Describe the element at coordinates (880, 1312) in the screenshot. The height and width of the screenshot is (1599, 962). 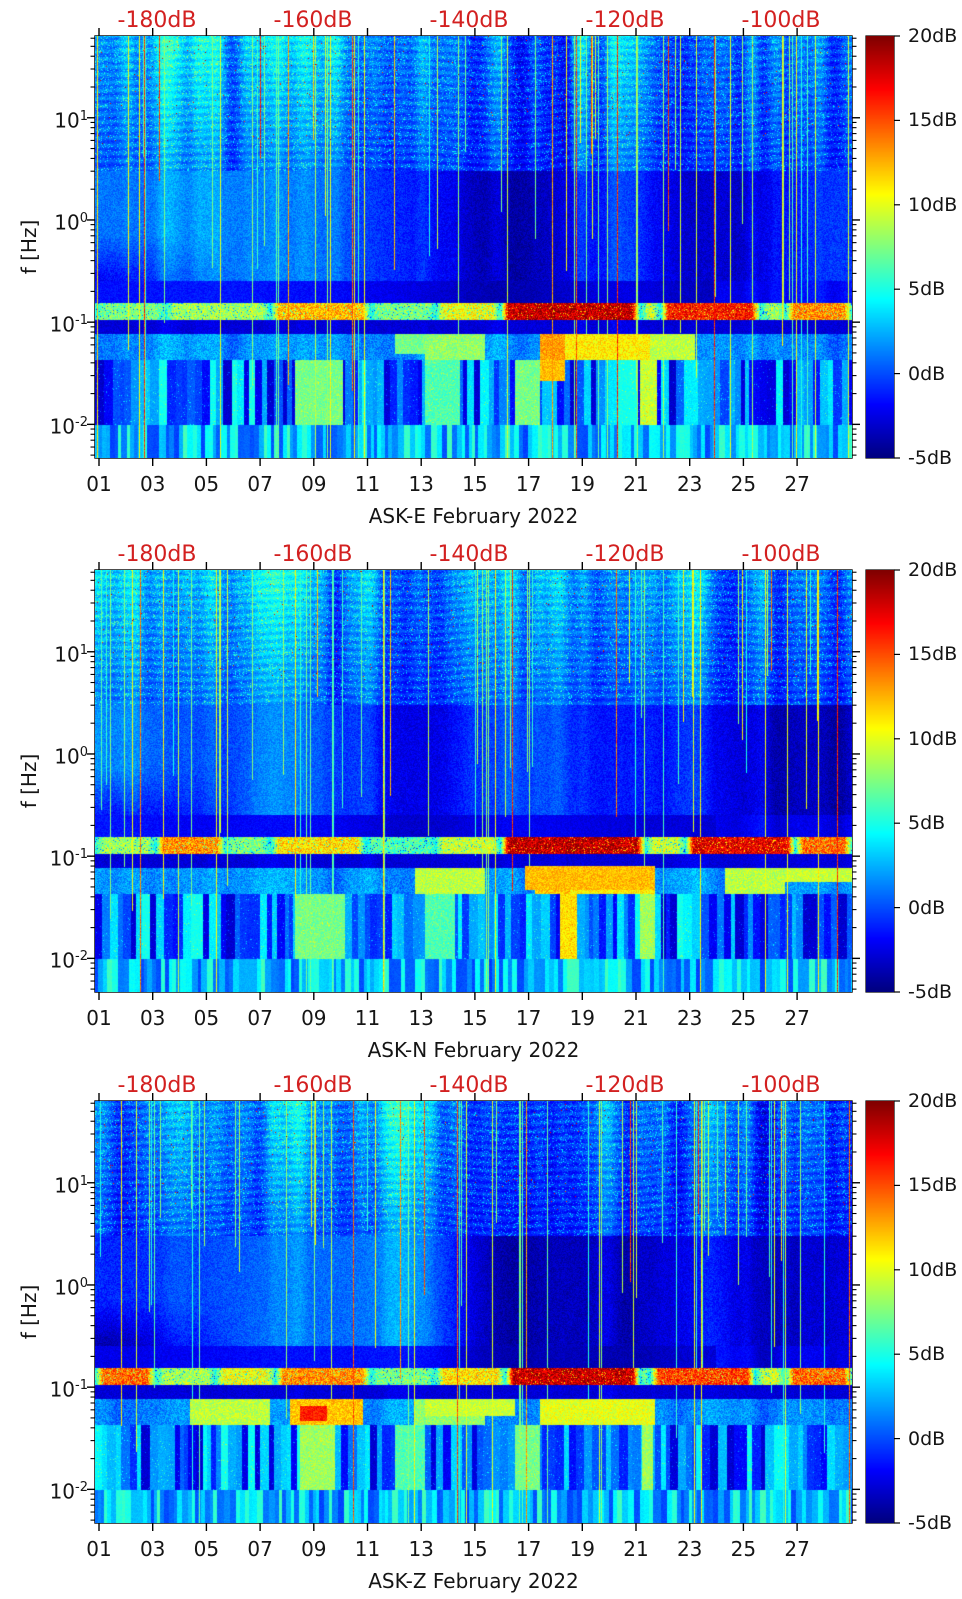
I see `colorbar-ask-z` at that location.